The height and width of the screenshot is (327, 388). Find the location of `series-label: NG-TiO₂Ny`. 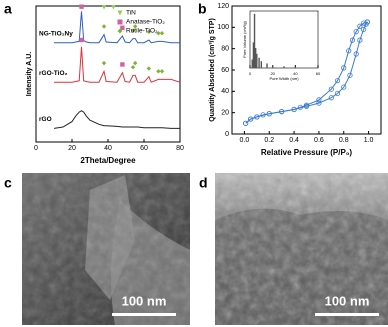

series-label: NG-TiO₂Ny is located at coordinates (56, 33).